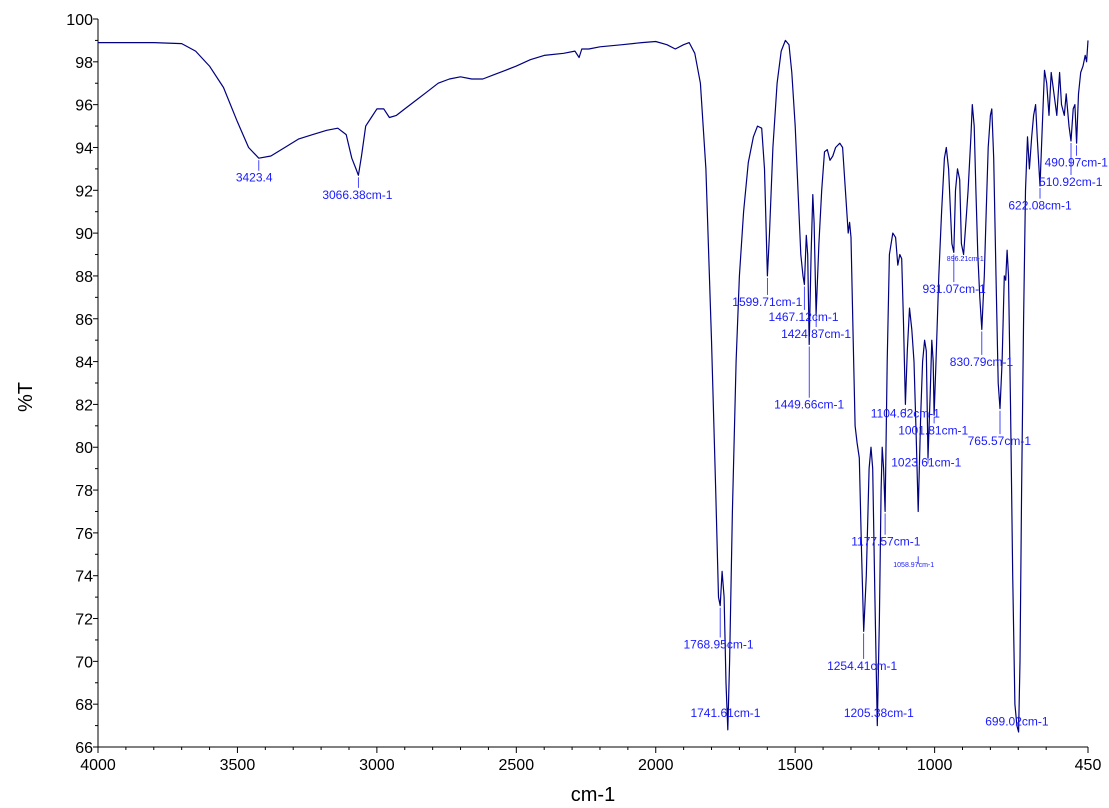 This screenshot has width=1109, height=808. What do you see at coordinates (84, 662) in the screenshot?
I see `y-tick-label: 70` at bounding box center [84, 662].